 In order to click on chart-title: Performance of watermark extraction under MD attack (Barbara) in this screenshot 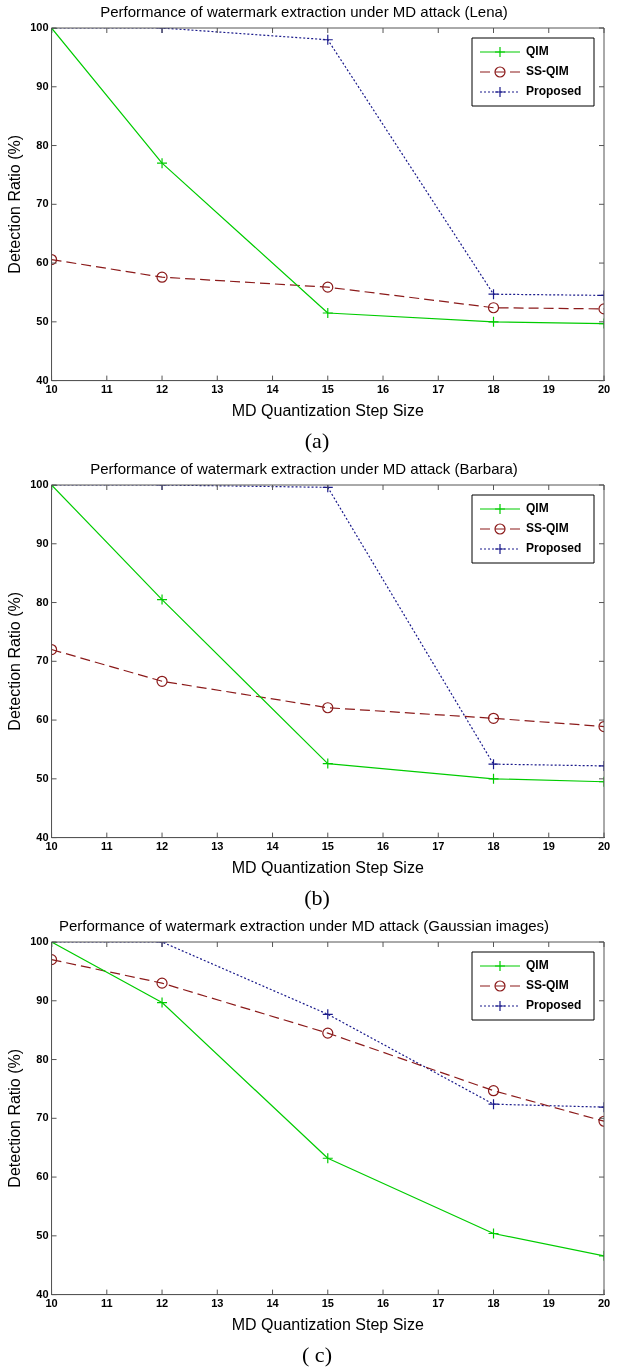, I will do `click(304, 469)`.